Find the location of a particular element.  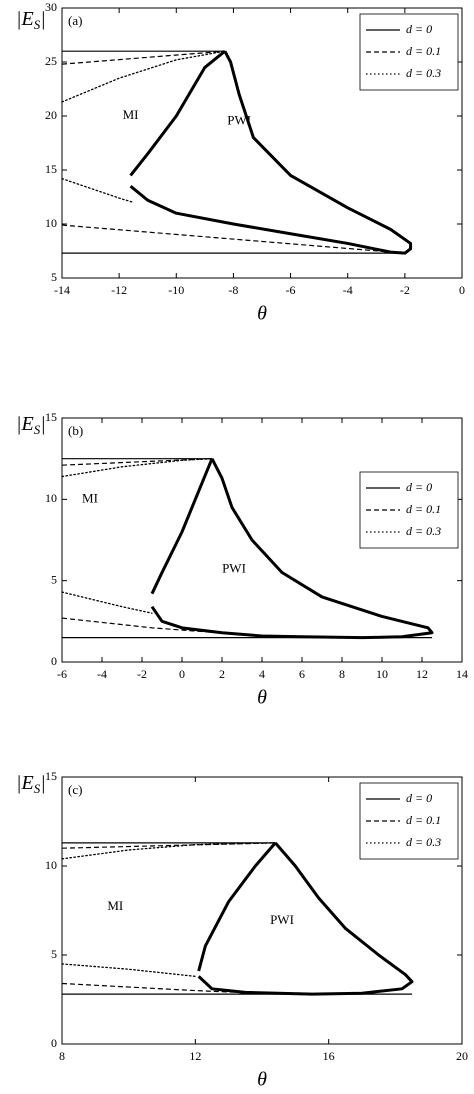

x-tick-label: -12 is located at coordinates (119, 290).